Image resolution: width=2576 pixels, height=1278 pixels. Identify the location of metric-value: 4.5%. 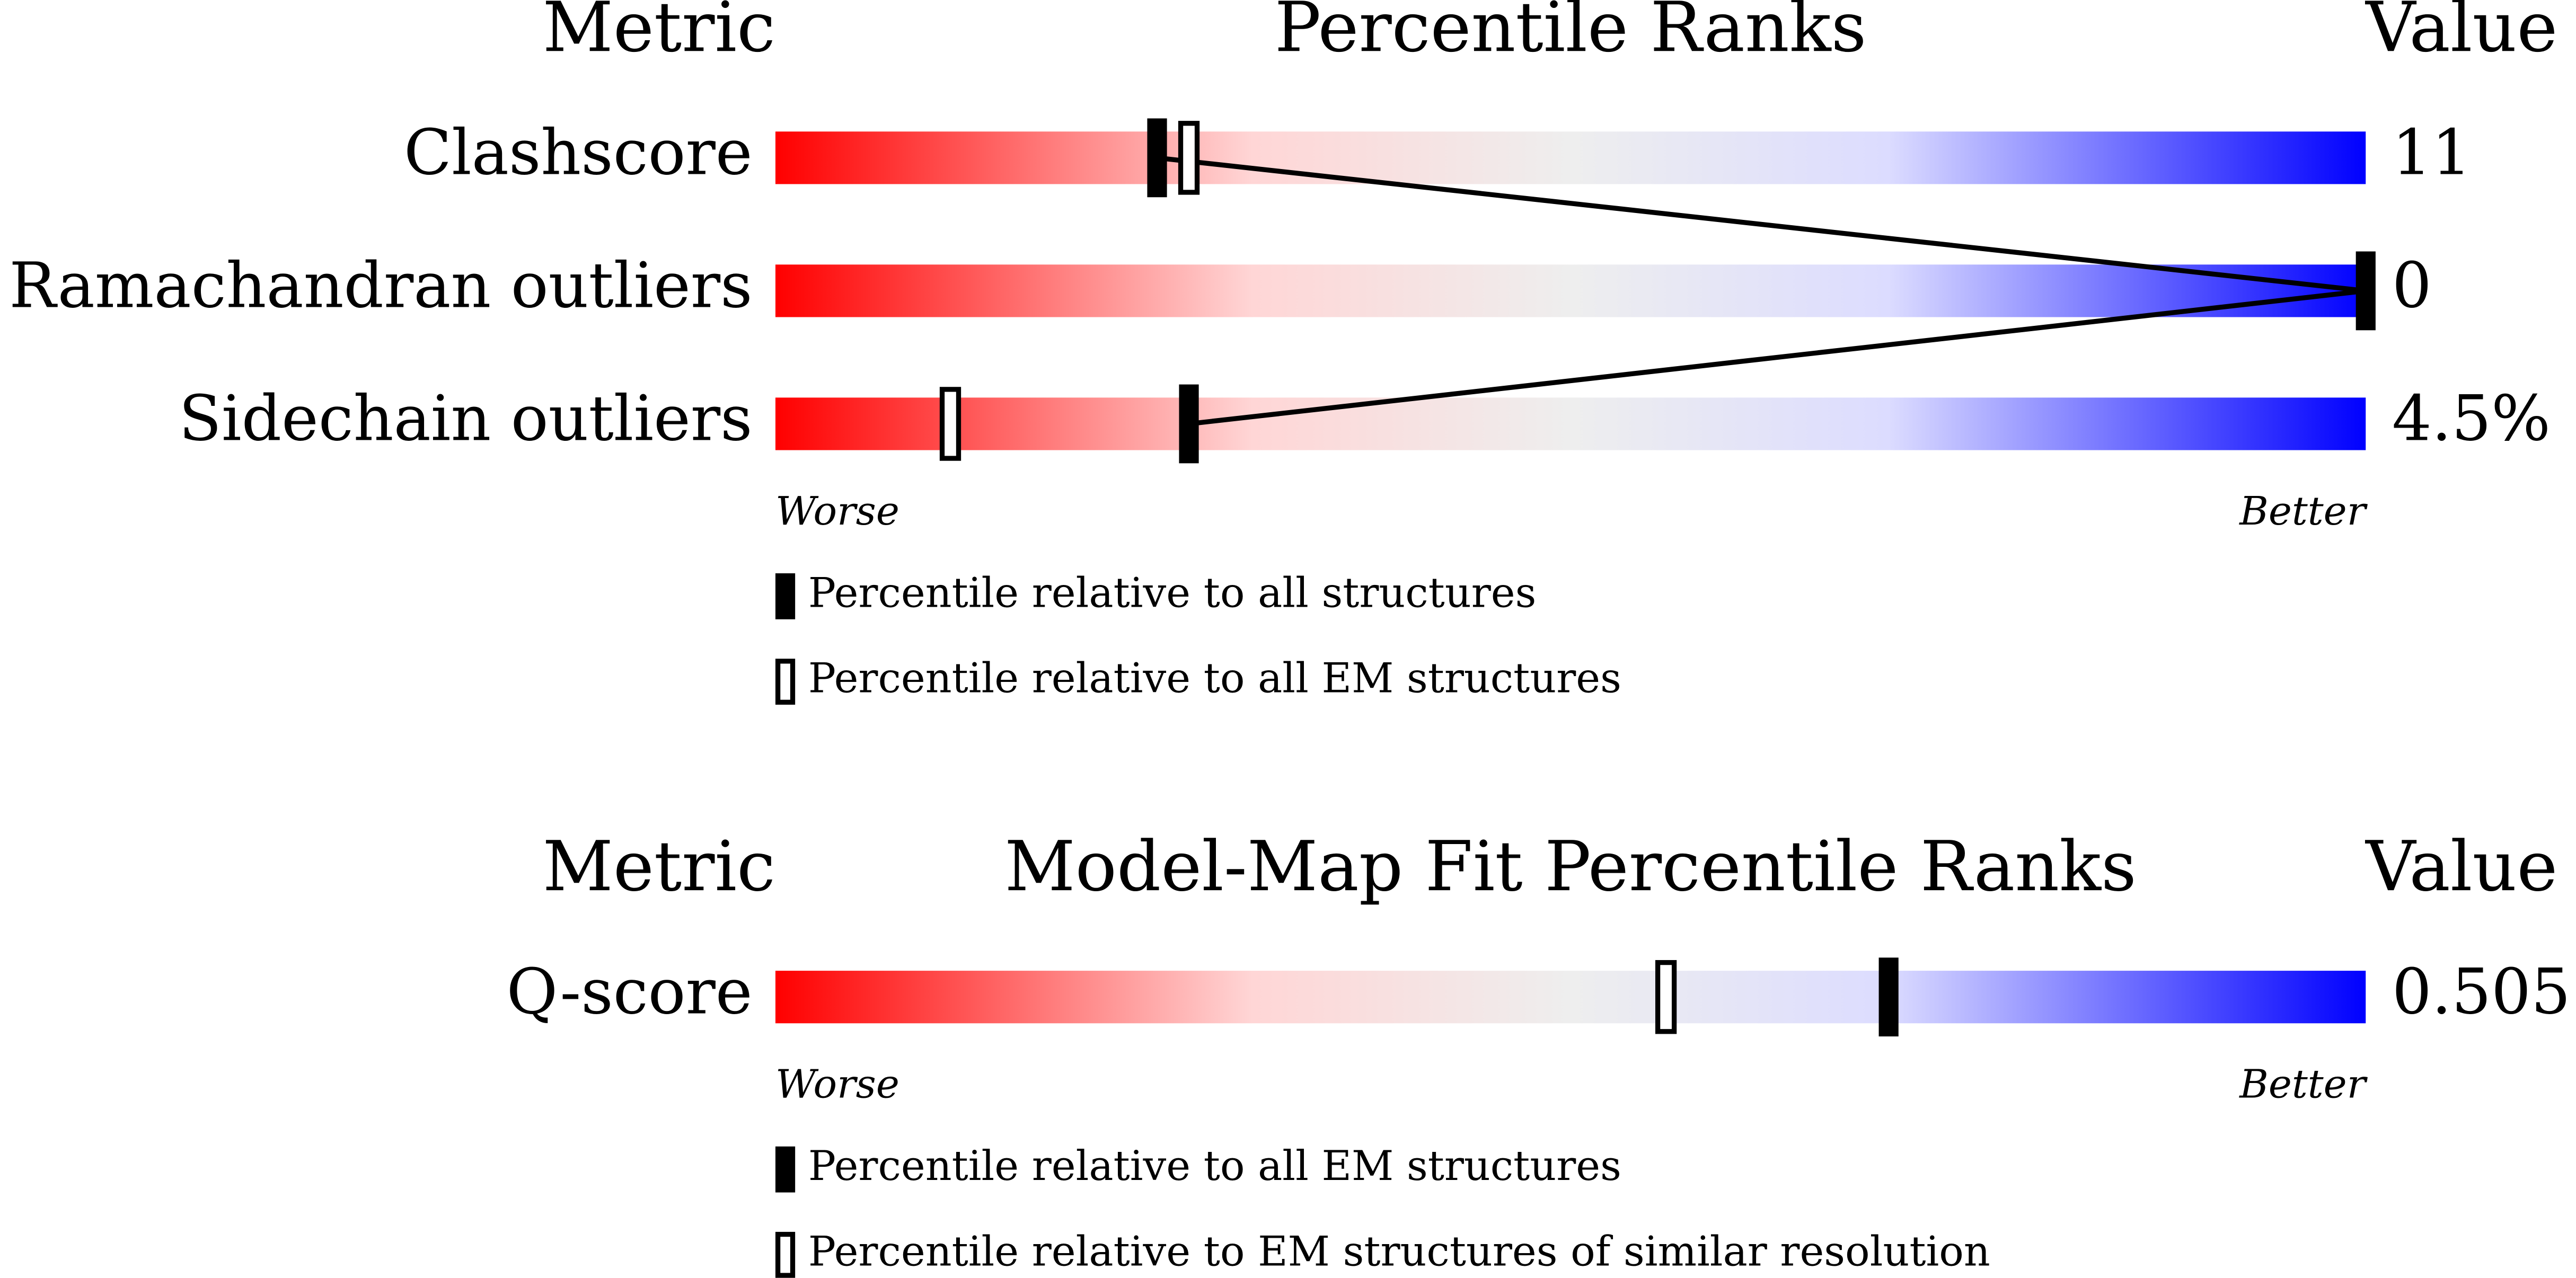
(2471, 419).